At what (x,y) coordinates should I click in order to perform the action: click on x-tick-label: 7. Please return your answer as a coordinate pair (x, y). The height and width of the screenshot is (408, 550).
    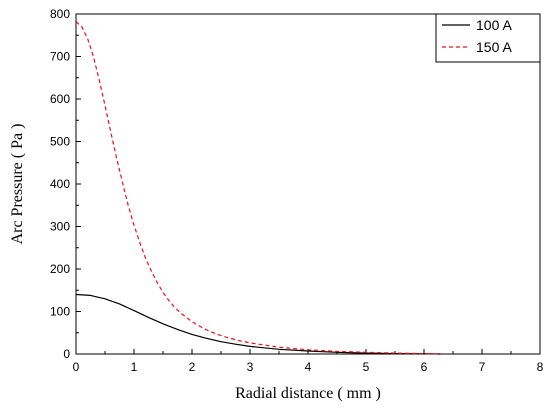
    Looking at the image, I should click on (482, 367).